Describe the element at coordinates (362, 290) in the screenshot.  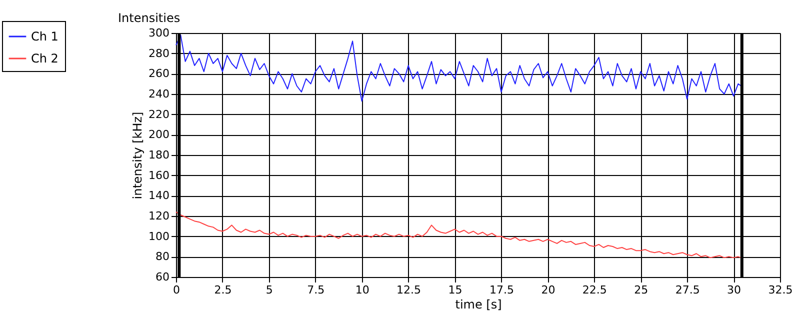
I see `x-tick-label: 10` at that location.